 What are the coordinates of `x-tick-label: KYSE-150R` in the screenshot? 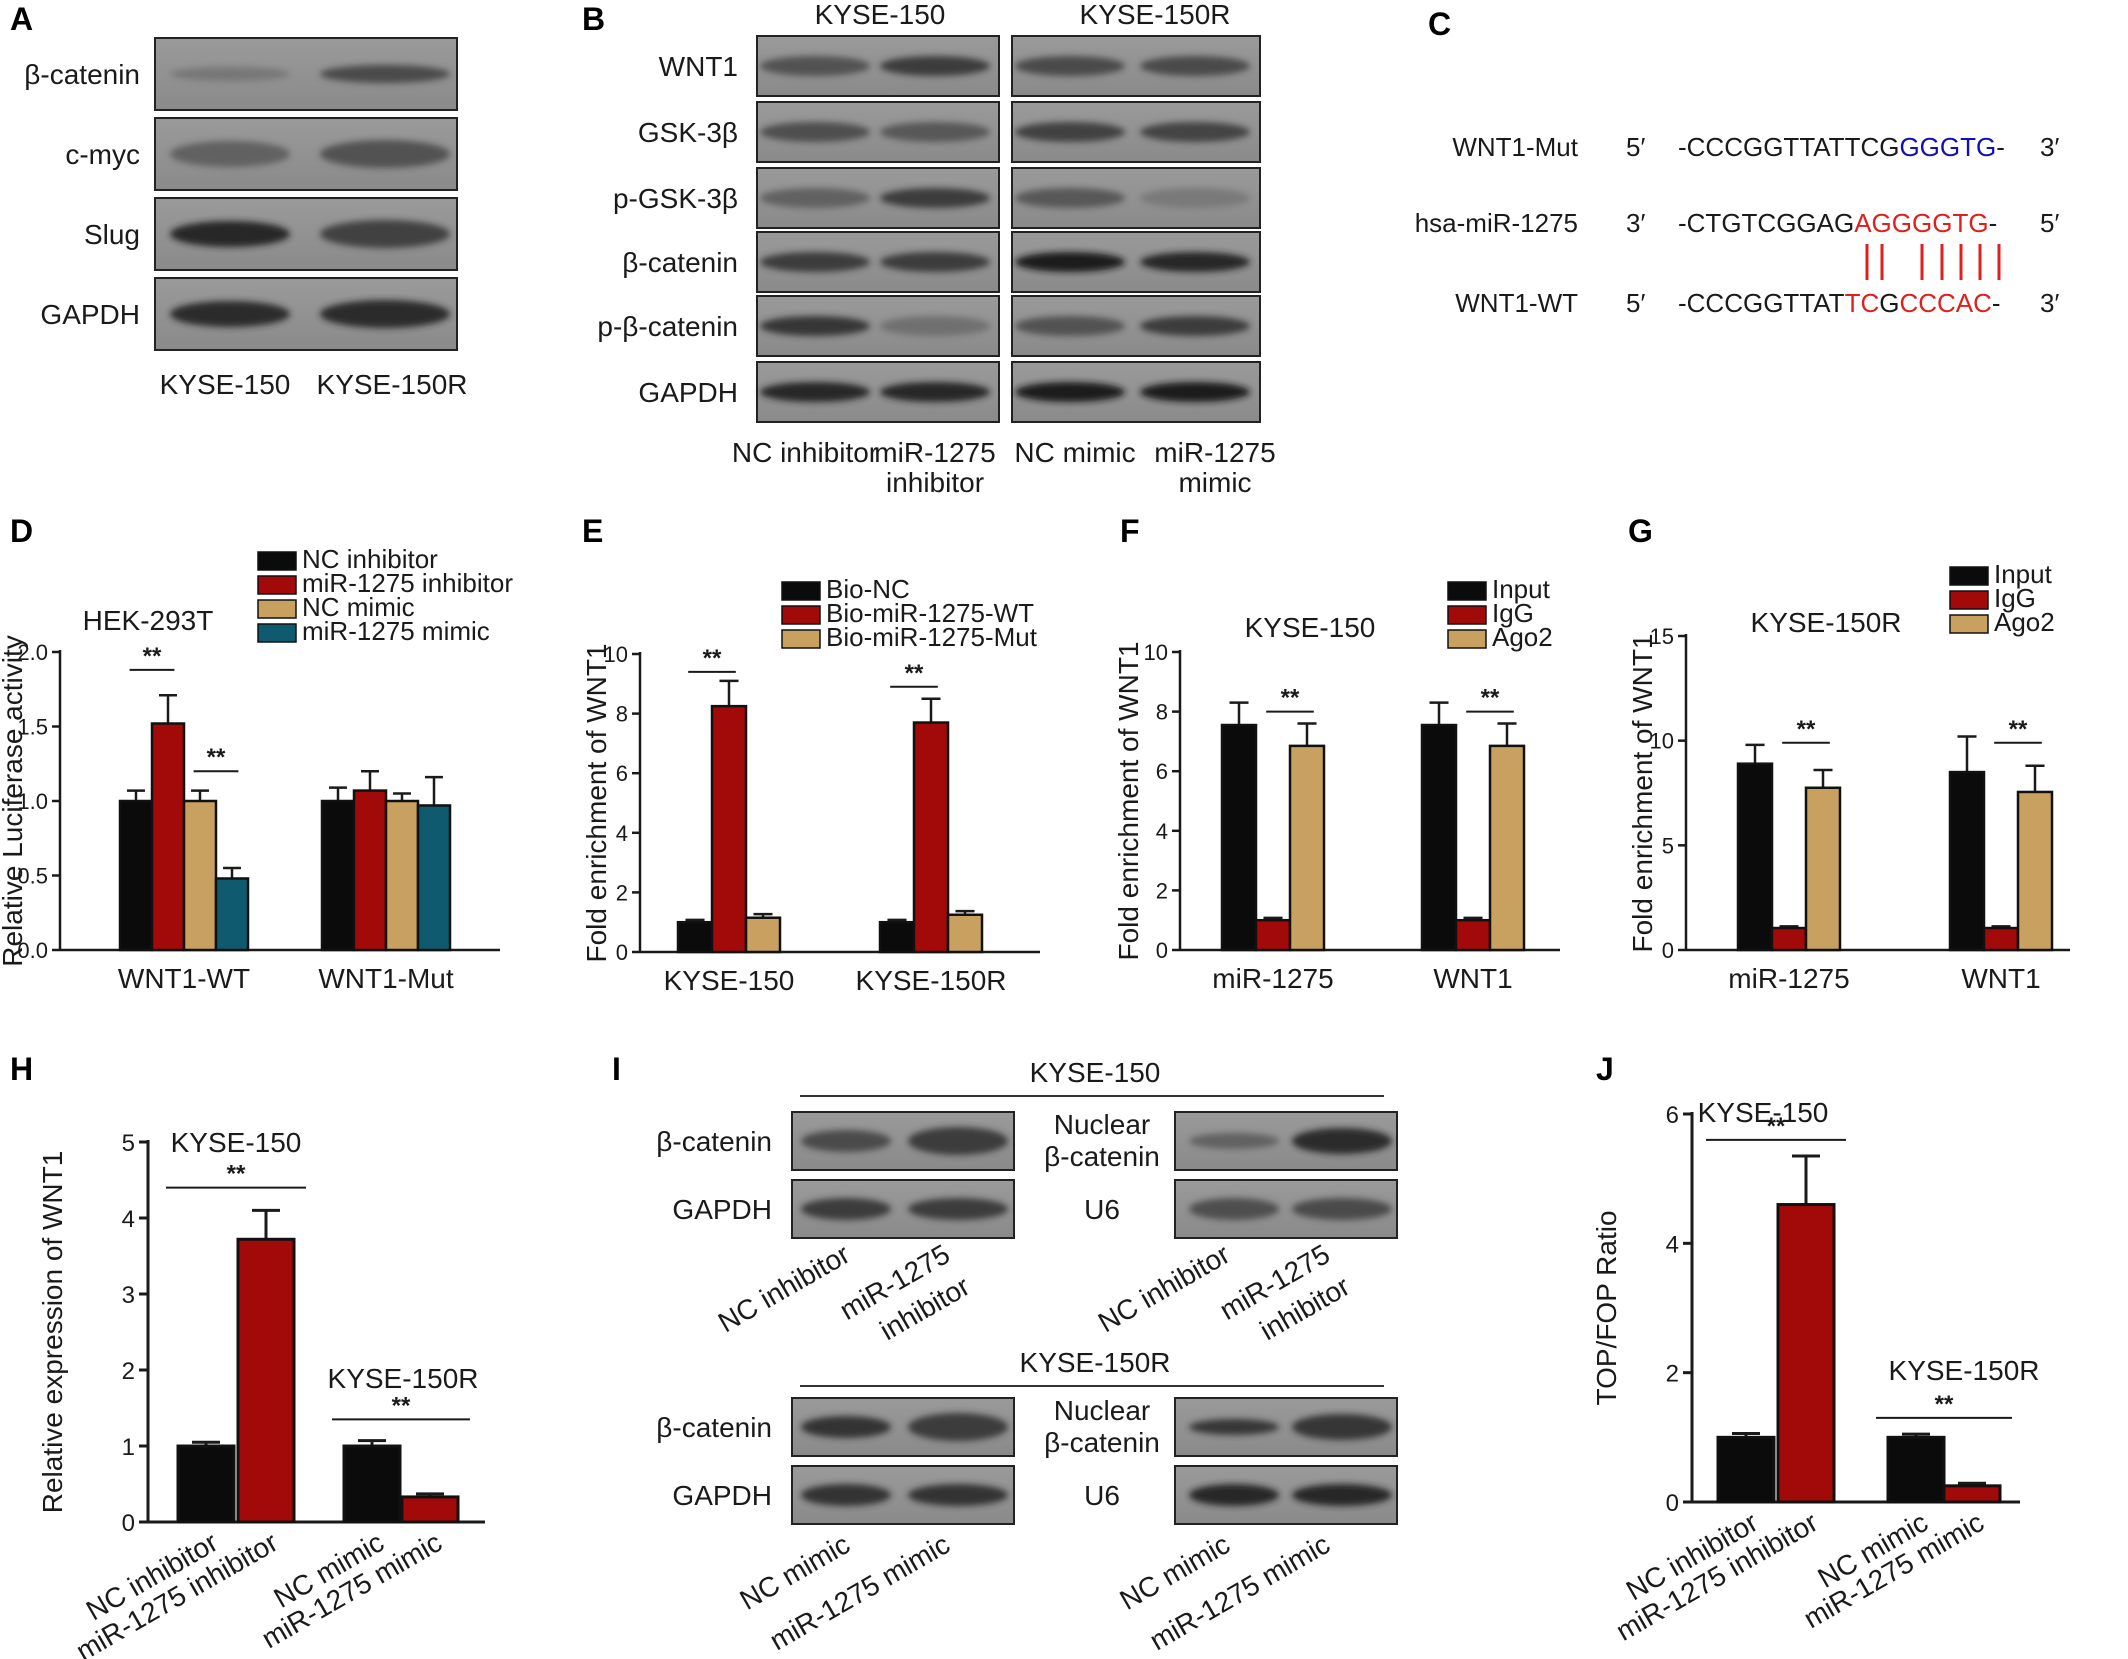 It's located at (931, 980).